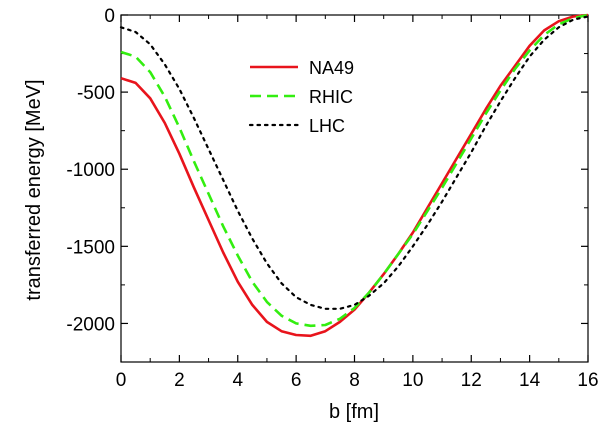 This screenshot has height=425, width=610. Describe the element at coordinates (354, 412) in the screenshot. I see `x-axis-title: b [fm]` at that location.